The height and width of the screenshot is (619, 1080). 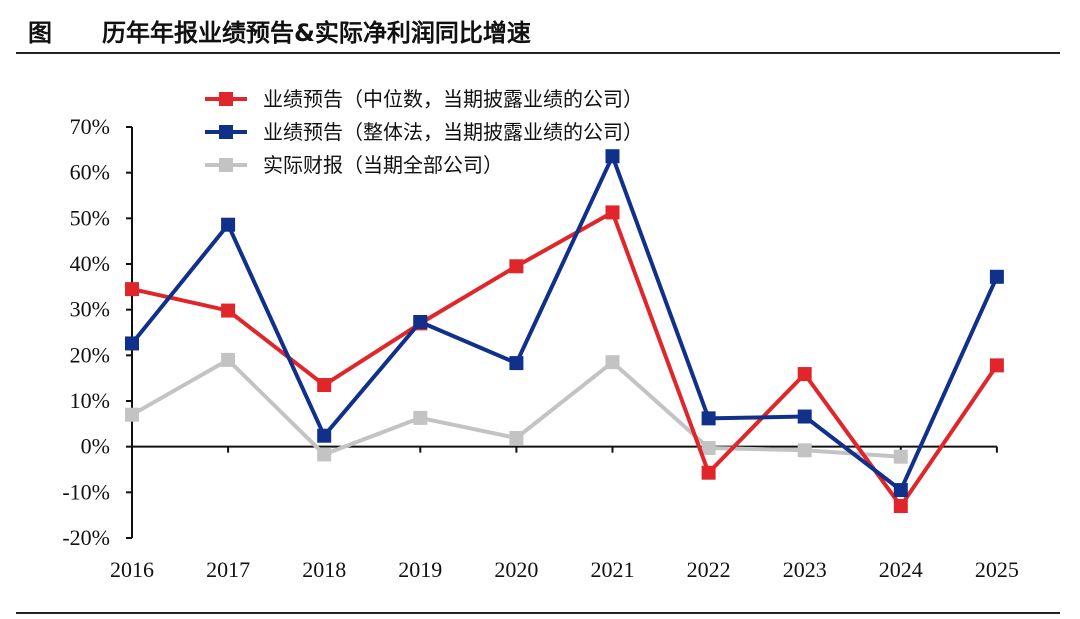 I want to click on legend-label: 业绩预告（中位数，当期披露业绩的公司）, so click(x=453, y=99).